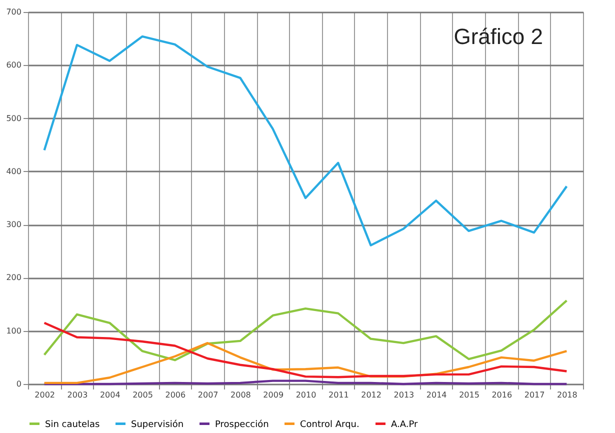  I want to click on x-tick-label: 2014, so click(436, 395).